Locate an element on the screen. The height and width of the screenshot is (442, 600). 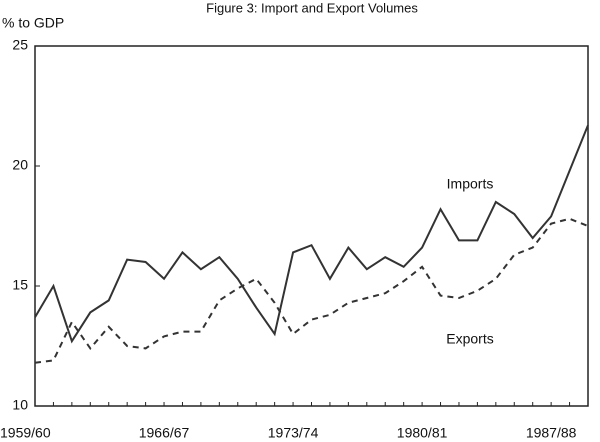
series-label: Exports is located at coordinates (469, 339).